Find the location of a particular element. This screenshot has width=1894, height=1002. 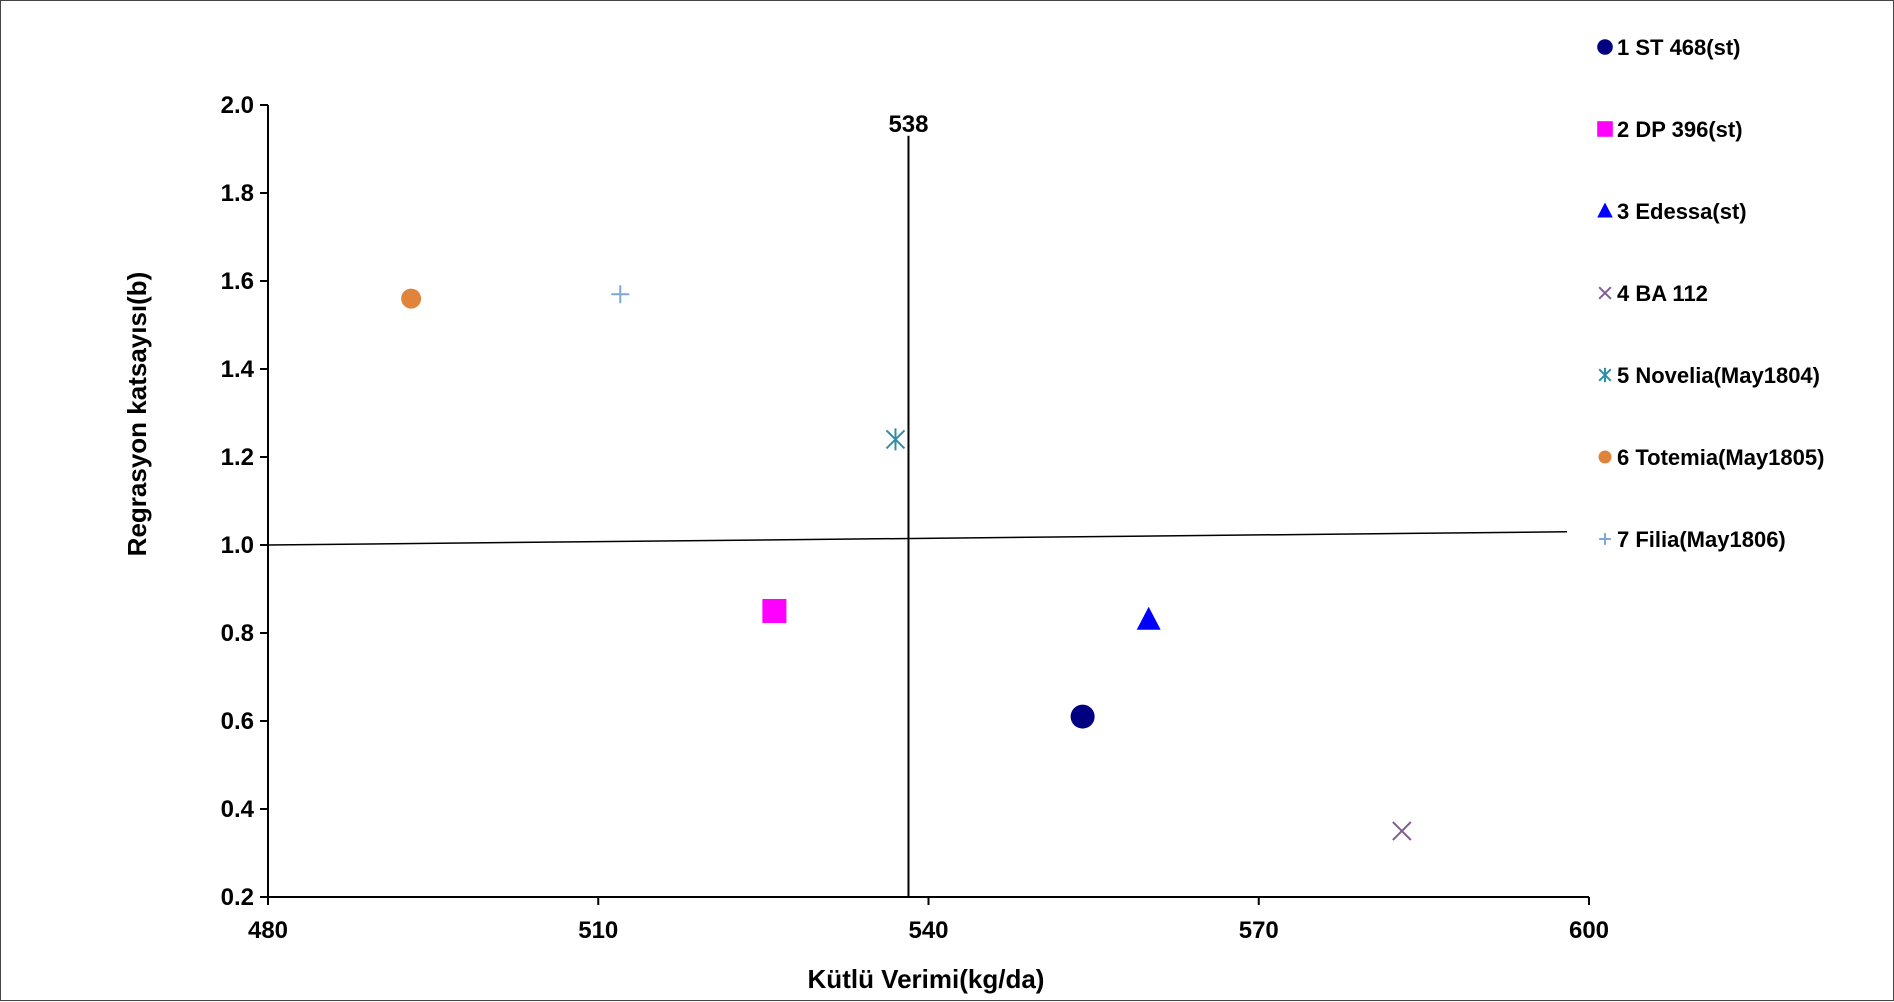

x-tick-label: 600 is located at coordinates (1589, 930).